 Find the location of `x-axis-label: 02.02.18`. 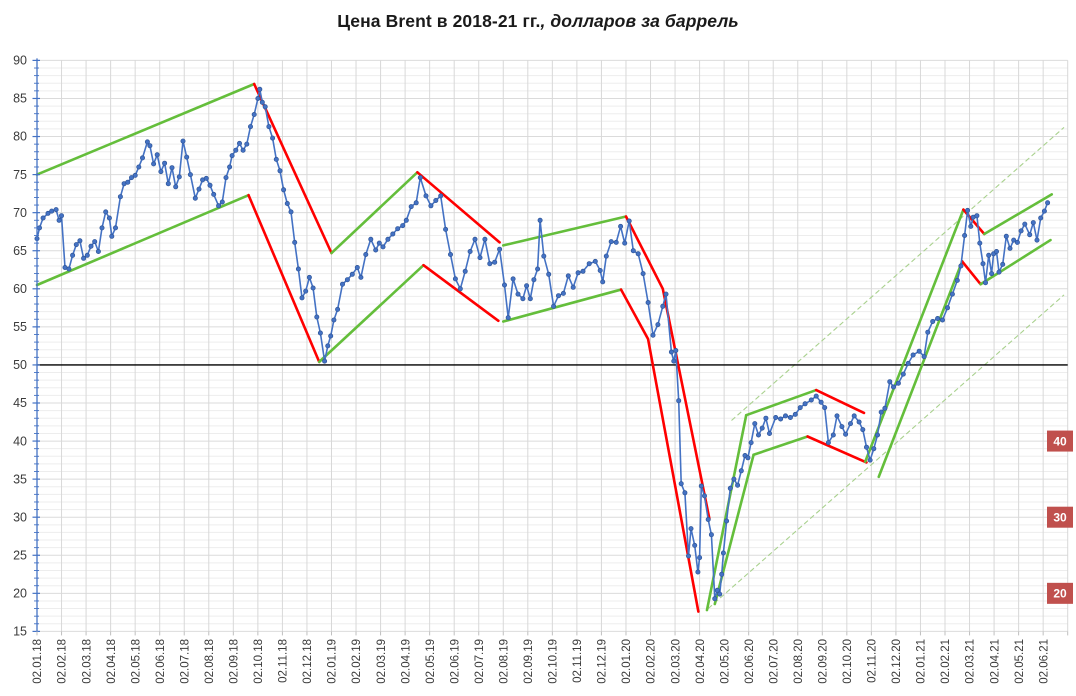

x-axis-label: 02.02.18 is located at coordinates (63, 661).